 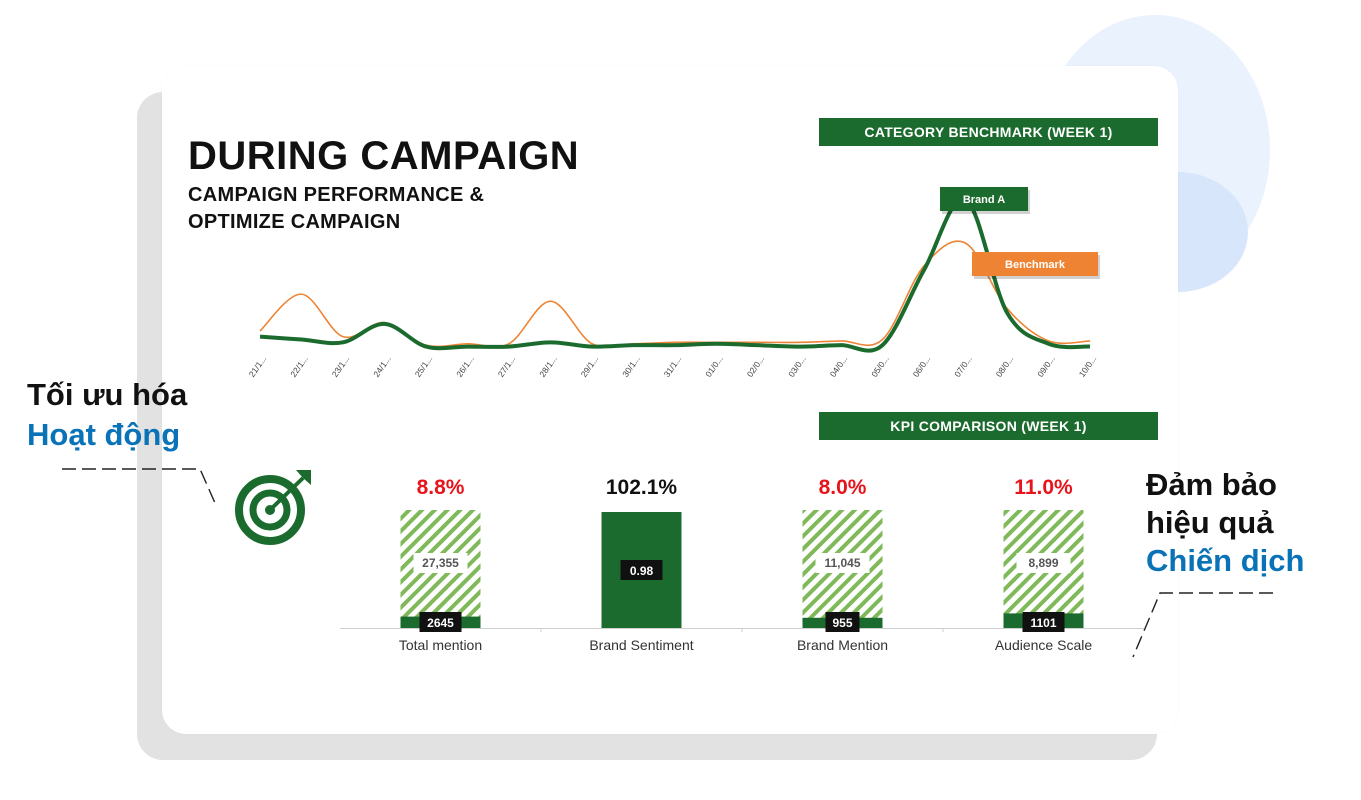 What do you see at coordinates (107, 394) in the screenshot?
I see `left-callout-line1: Tối ưu hóa` at bounding box center [107, 394].